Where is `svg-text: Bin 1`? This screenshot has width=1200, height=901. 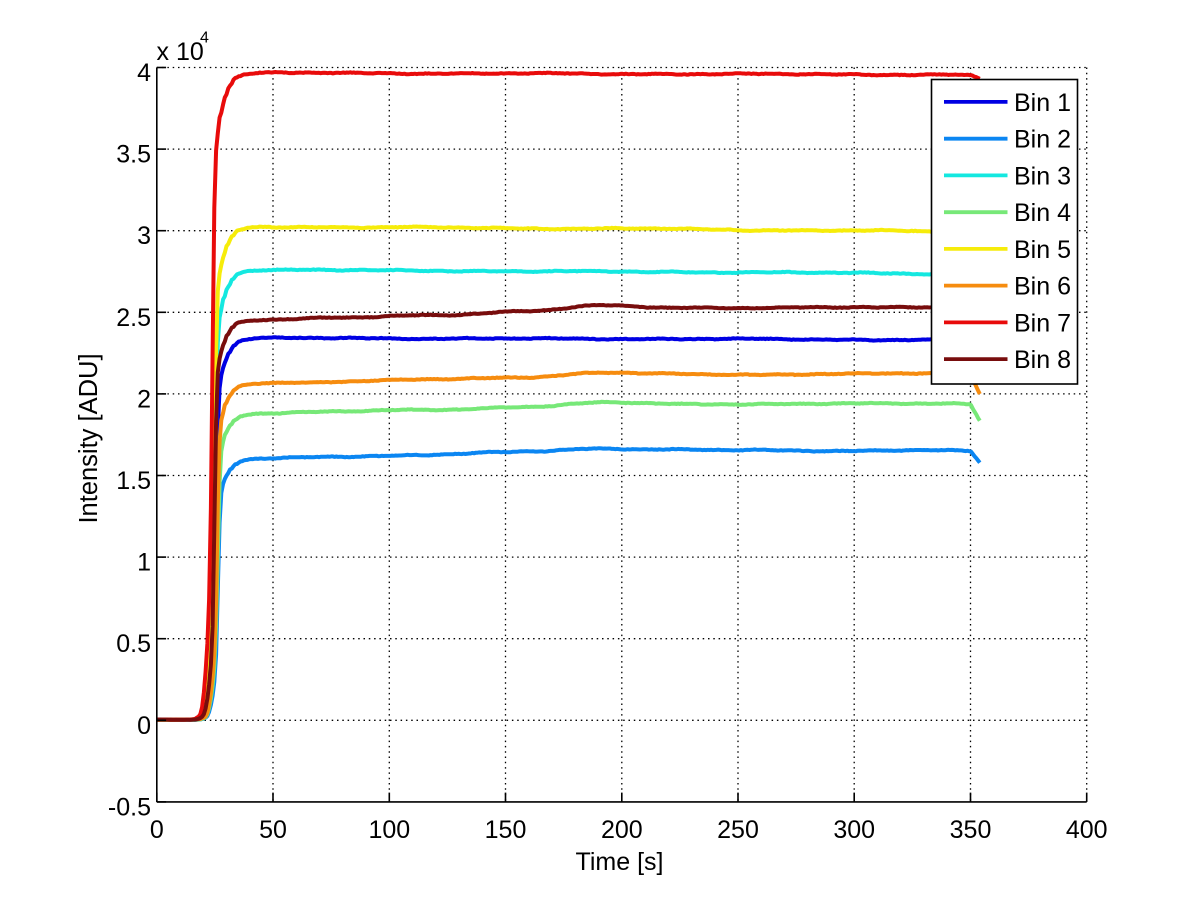
svg-text: Bin 1 is located at coordinates (1042, 103).